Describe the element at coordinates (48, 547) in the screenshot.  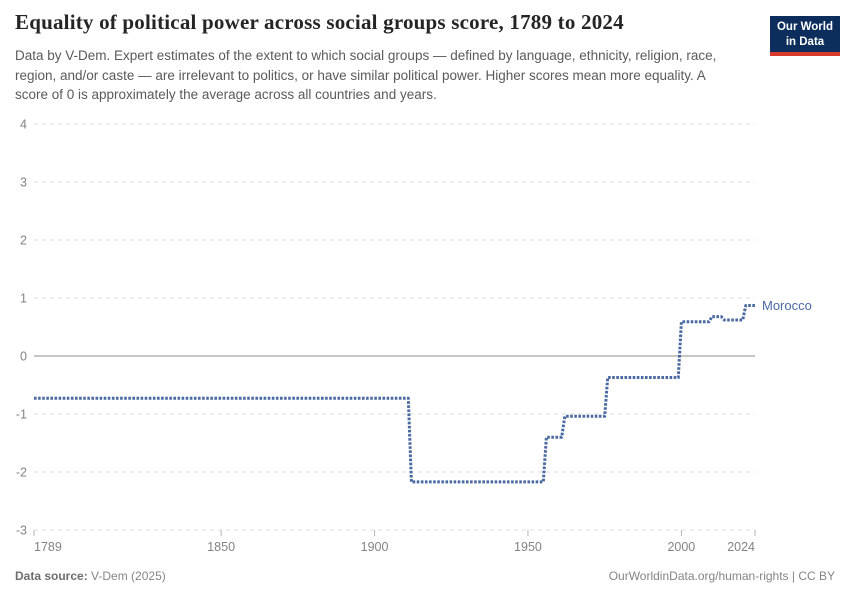
I see `x-axis-tick-label: 1789` at that location.